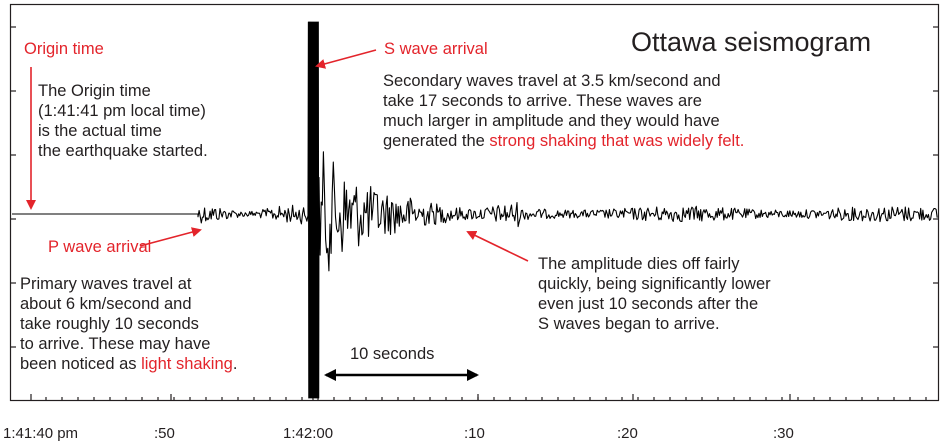  I want to click on time-tick-label: :10, so click(474, 433).